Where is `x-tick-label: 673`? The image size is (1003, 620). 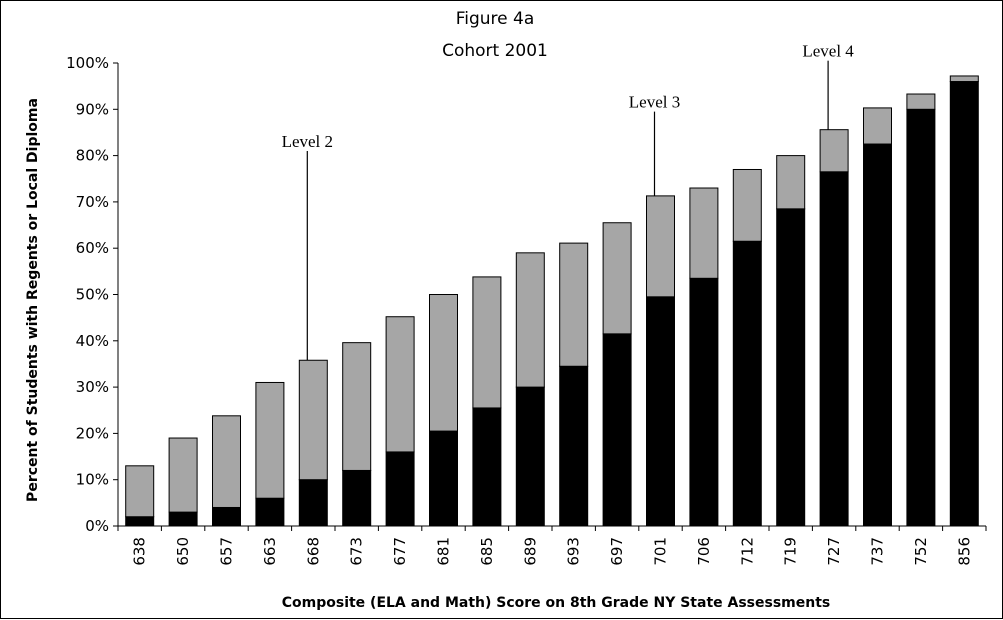
x-tick-label: 673 is located at coordinates (357, 551).